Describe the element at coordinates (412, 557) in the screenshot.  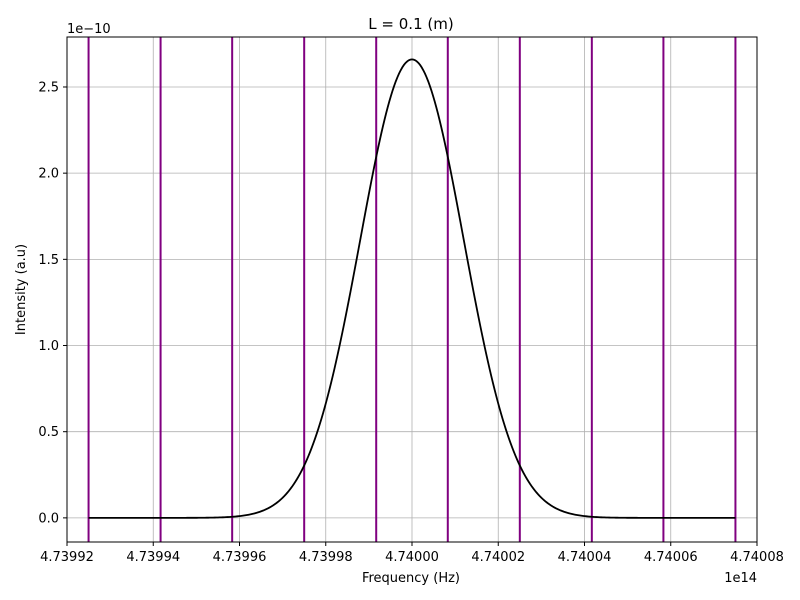
I see `x-tick-label: 4.74000` at that location.